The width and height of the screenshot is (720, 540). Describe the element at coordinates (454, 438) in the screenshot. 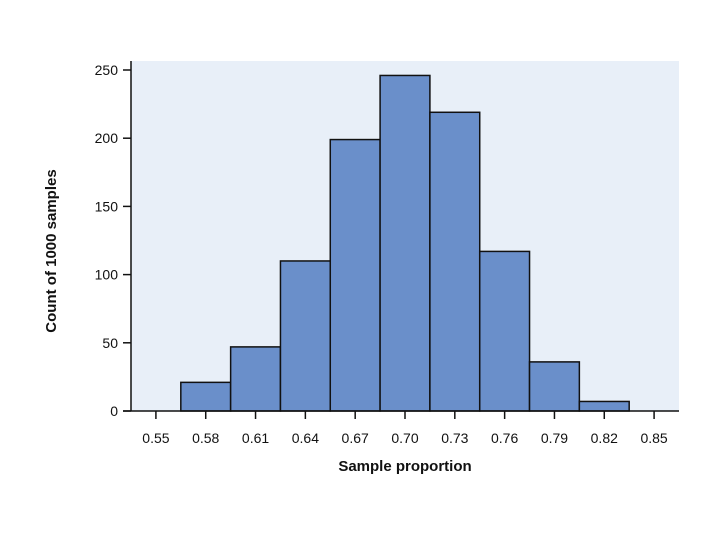

I see `x-tick-label: 0.73` at that location.